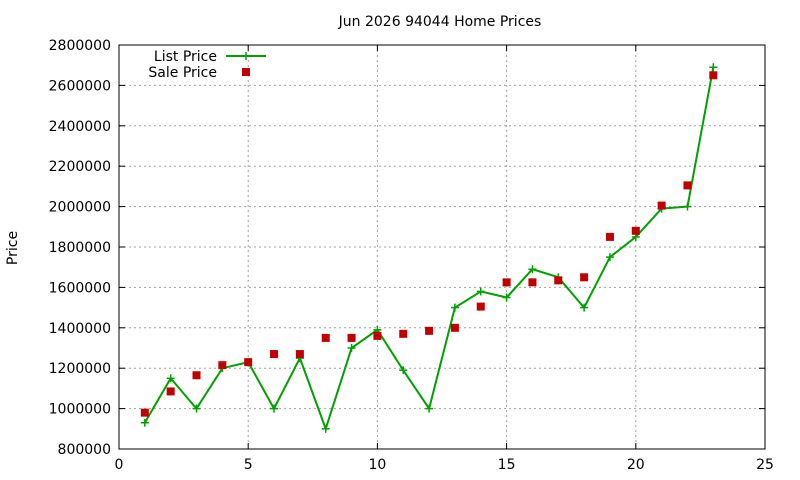  I want to click on y-tick-label: 2400000, so click(80, 127).